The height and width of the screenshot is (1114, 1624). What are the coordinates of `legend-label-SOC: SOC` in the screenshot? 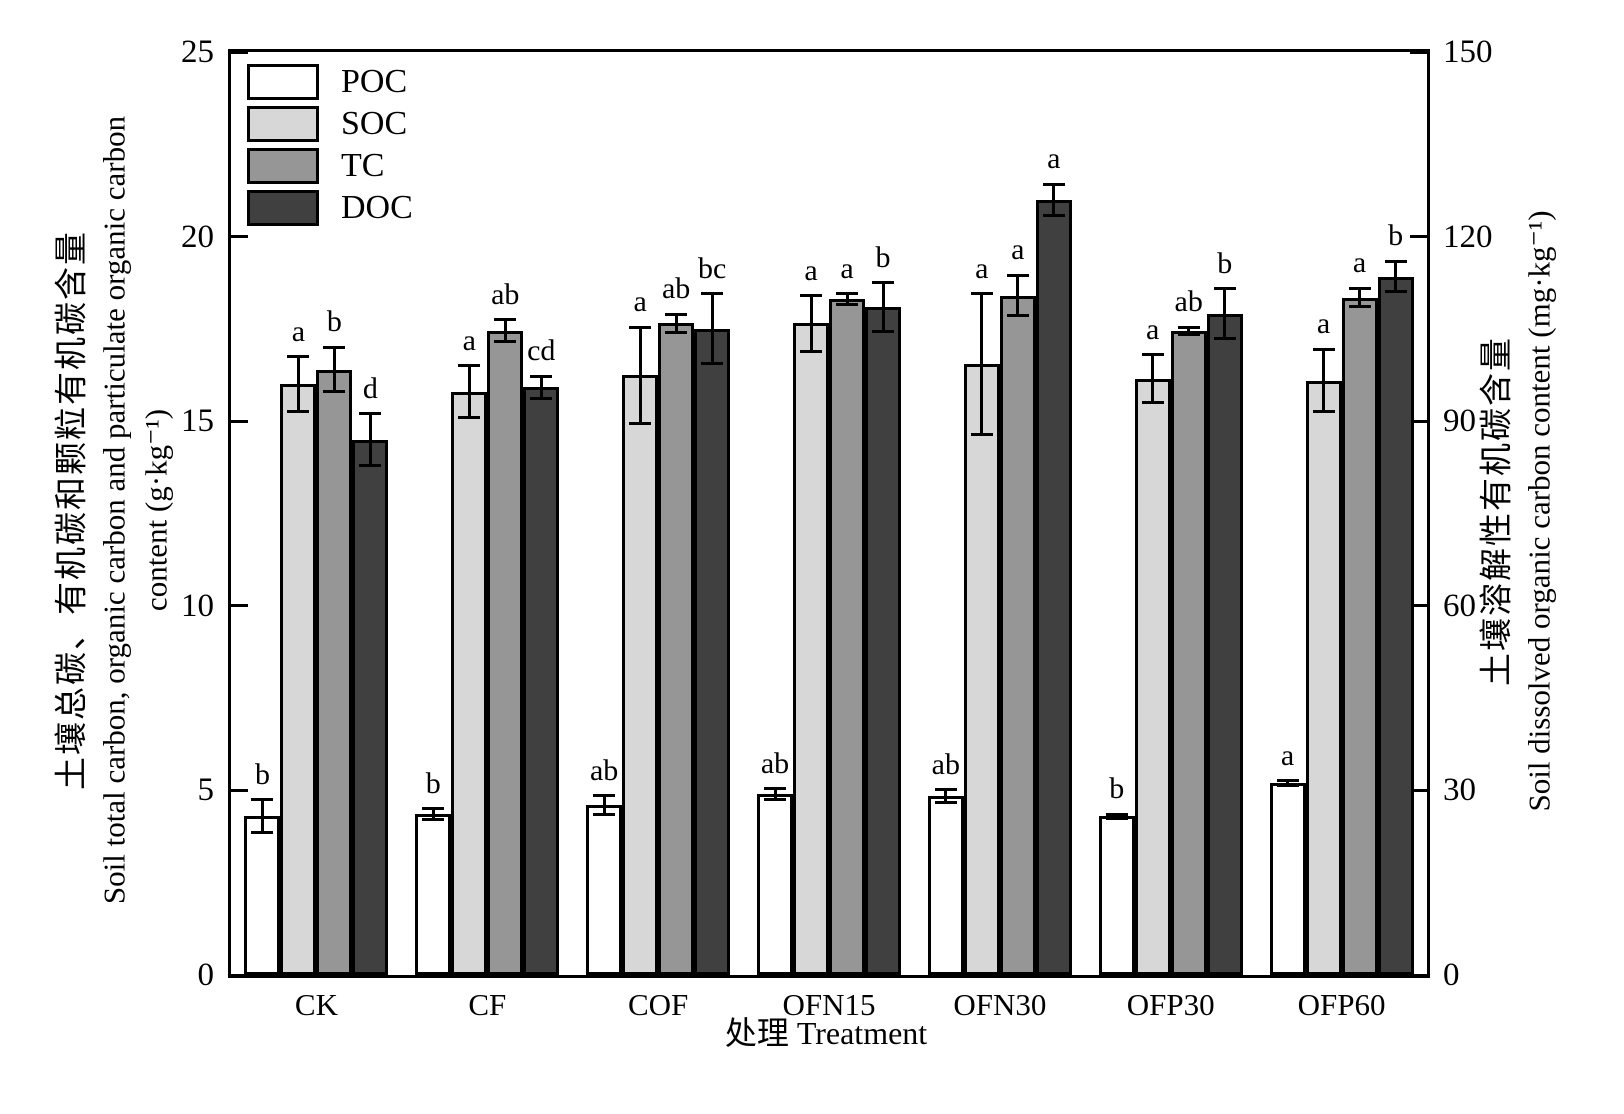 It's located at (374, 123).